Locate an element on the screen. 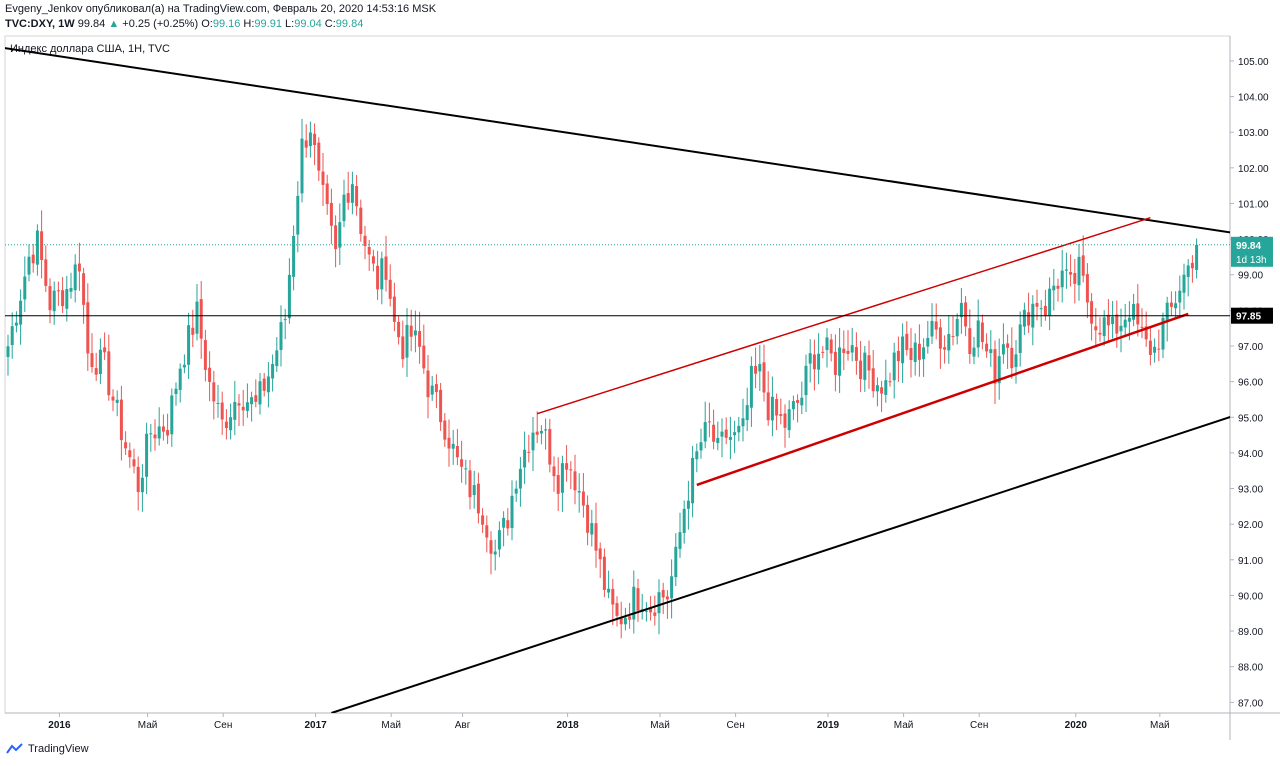  tradingview-logo-icon is located at coordinates (14, 748).